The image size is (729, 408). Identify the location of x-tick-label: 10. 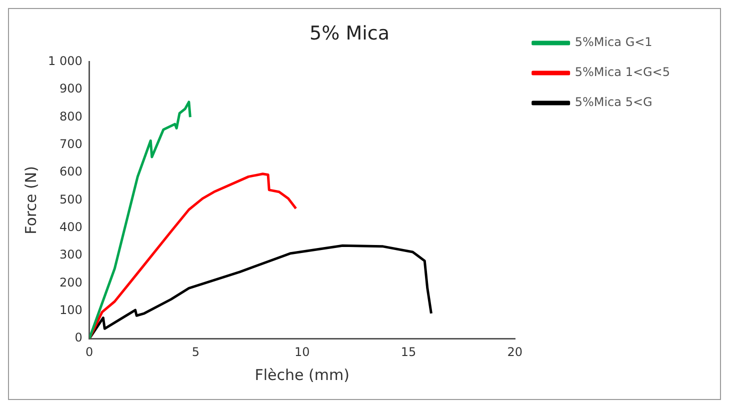
(302, 351).